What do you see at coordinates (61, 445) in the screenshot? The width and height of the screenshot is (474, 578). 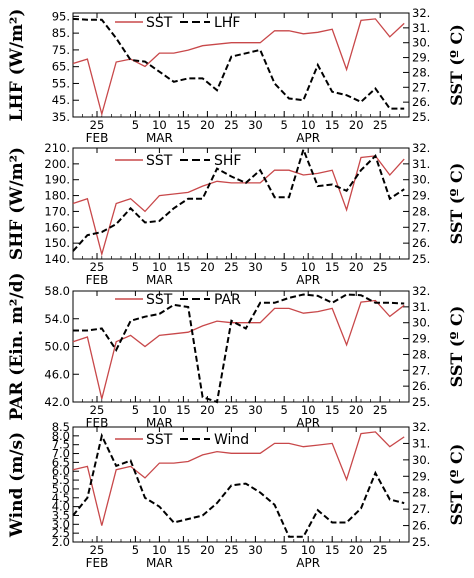 I see `y-left-tick-label: 7.5` at bounding box center [61, 445].